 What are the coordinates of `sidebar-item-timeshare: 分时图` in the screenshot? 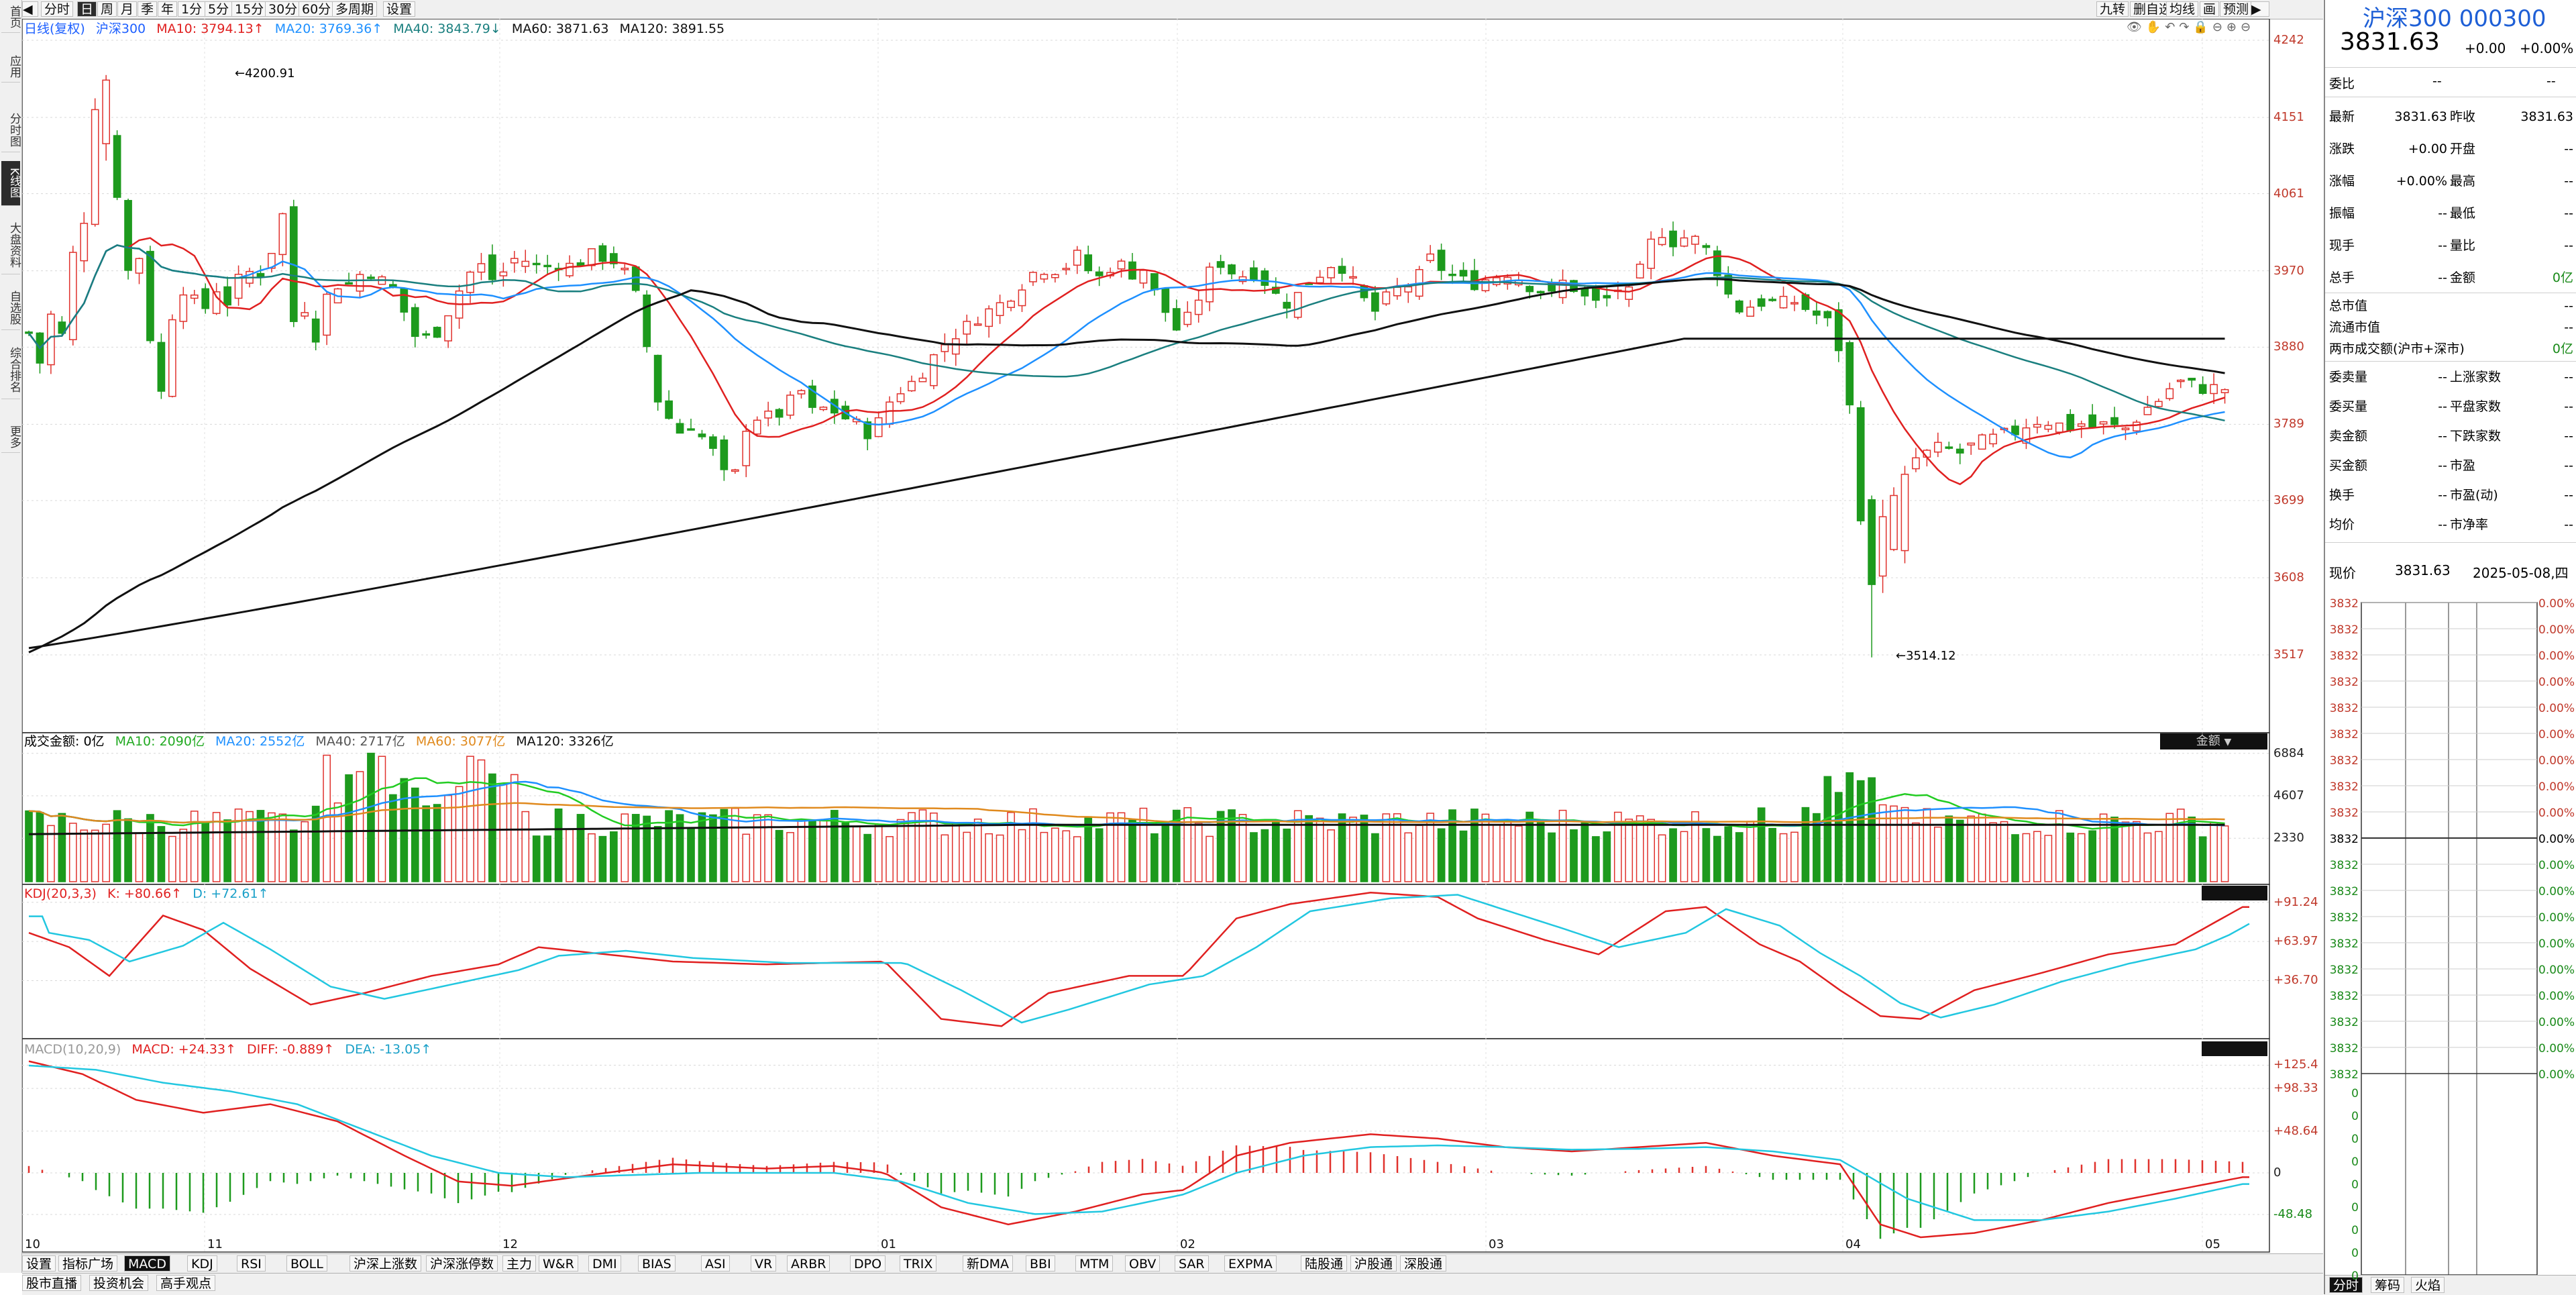 It's located at (11, 129).